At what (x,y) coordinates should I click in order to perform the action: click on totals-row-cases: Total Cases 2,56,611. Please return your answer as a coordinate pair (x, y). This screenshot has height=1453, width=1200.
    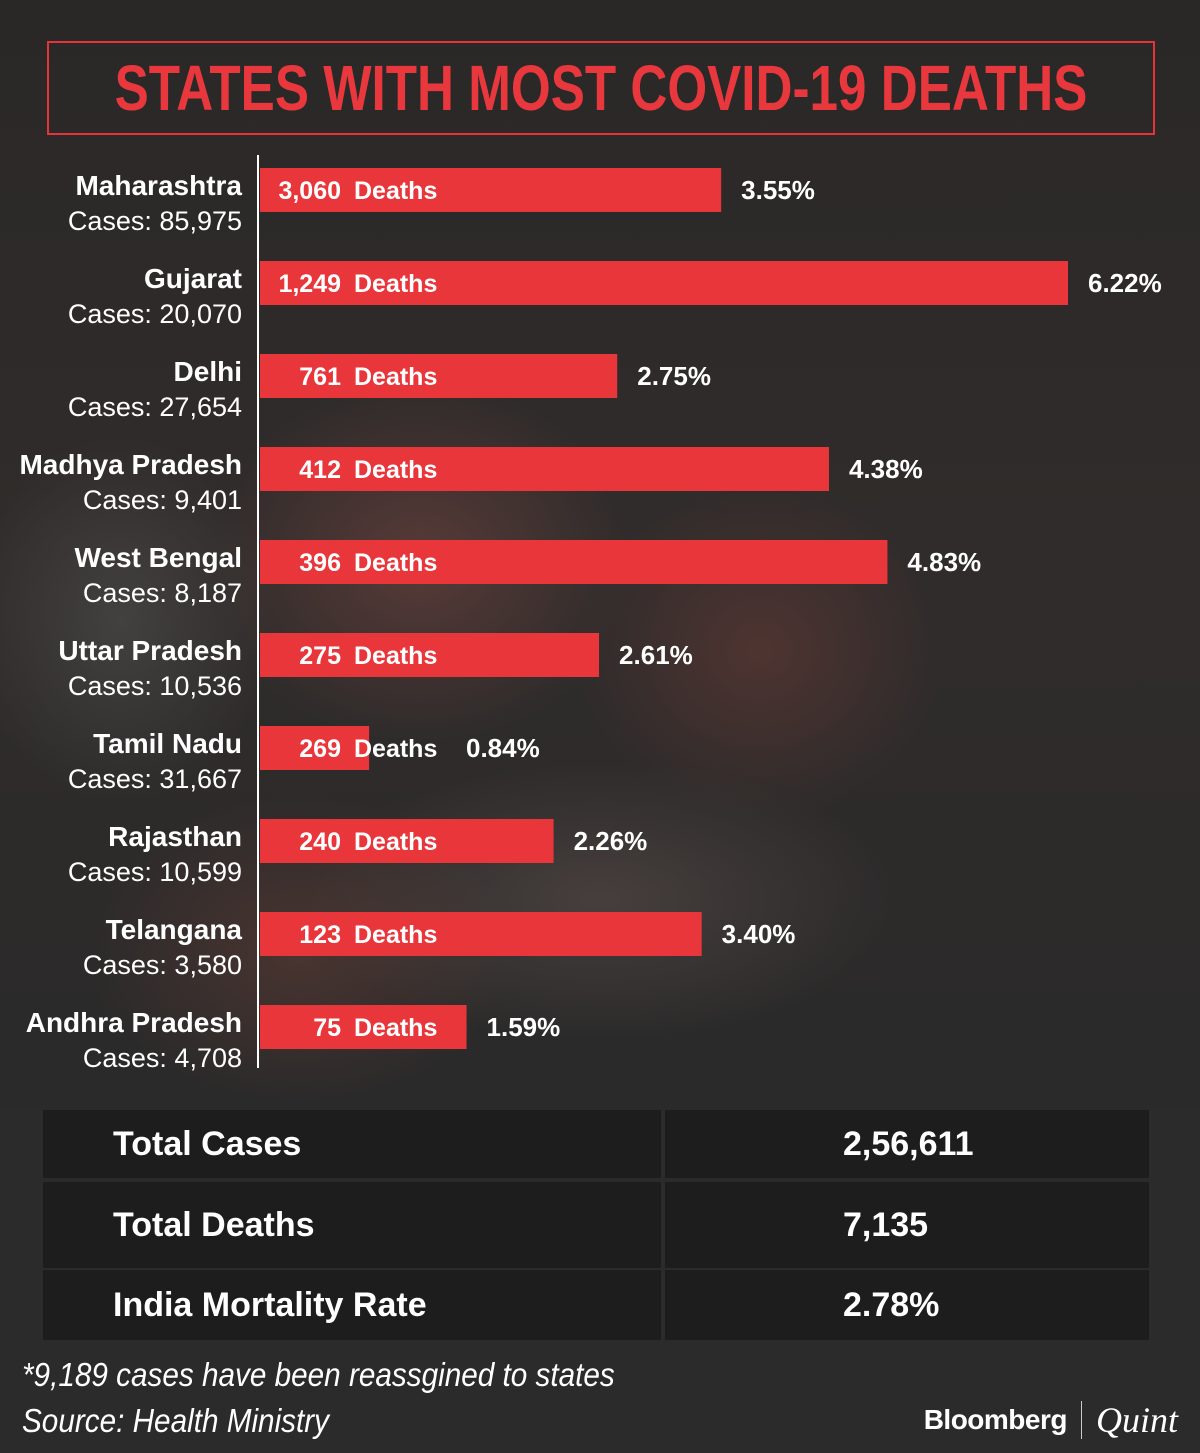
    Looking at the image, I should click on (596, 1145).